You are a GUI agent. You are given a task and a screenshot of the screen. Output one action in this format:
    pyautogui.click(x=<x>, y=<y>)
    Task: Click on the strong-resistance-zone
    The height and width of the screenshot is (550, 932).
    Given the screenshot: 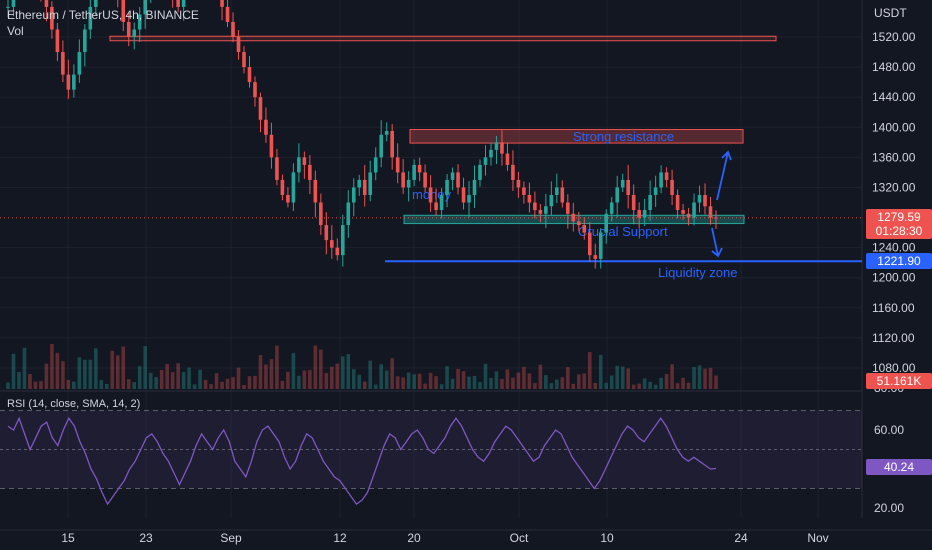 What is the action you would take?
    pyautogui.click(x=576, y=136)
    